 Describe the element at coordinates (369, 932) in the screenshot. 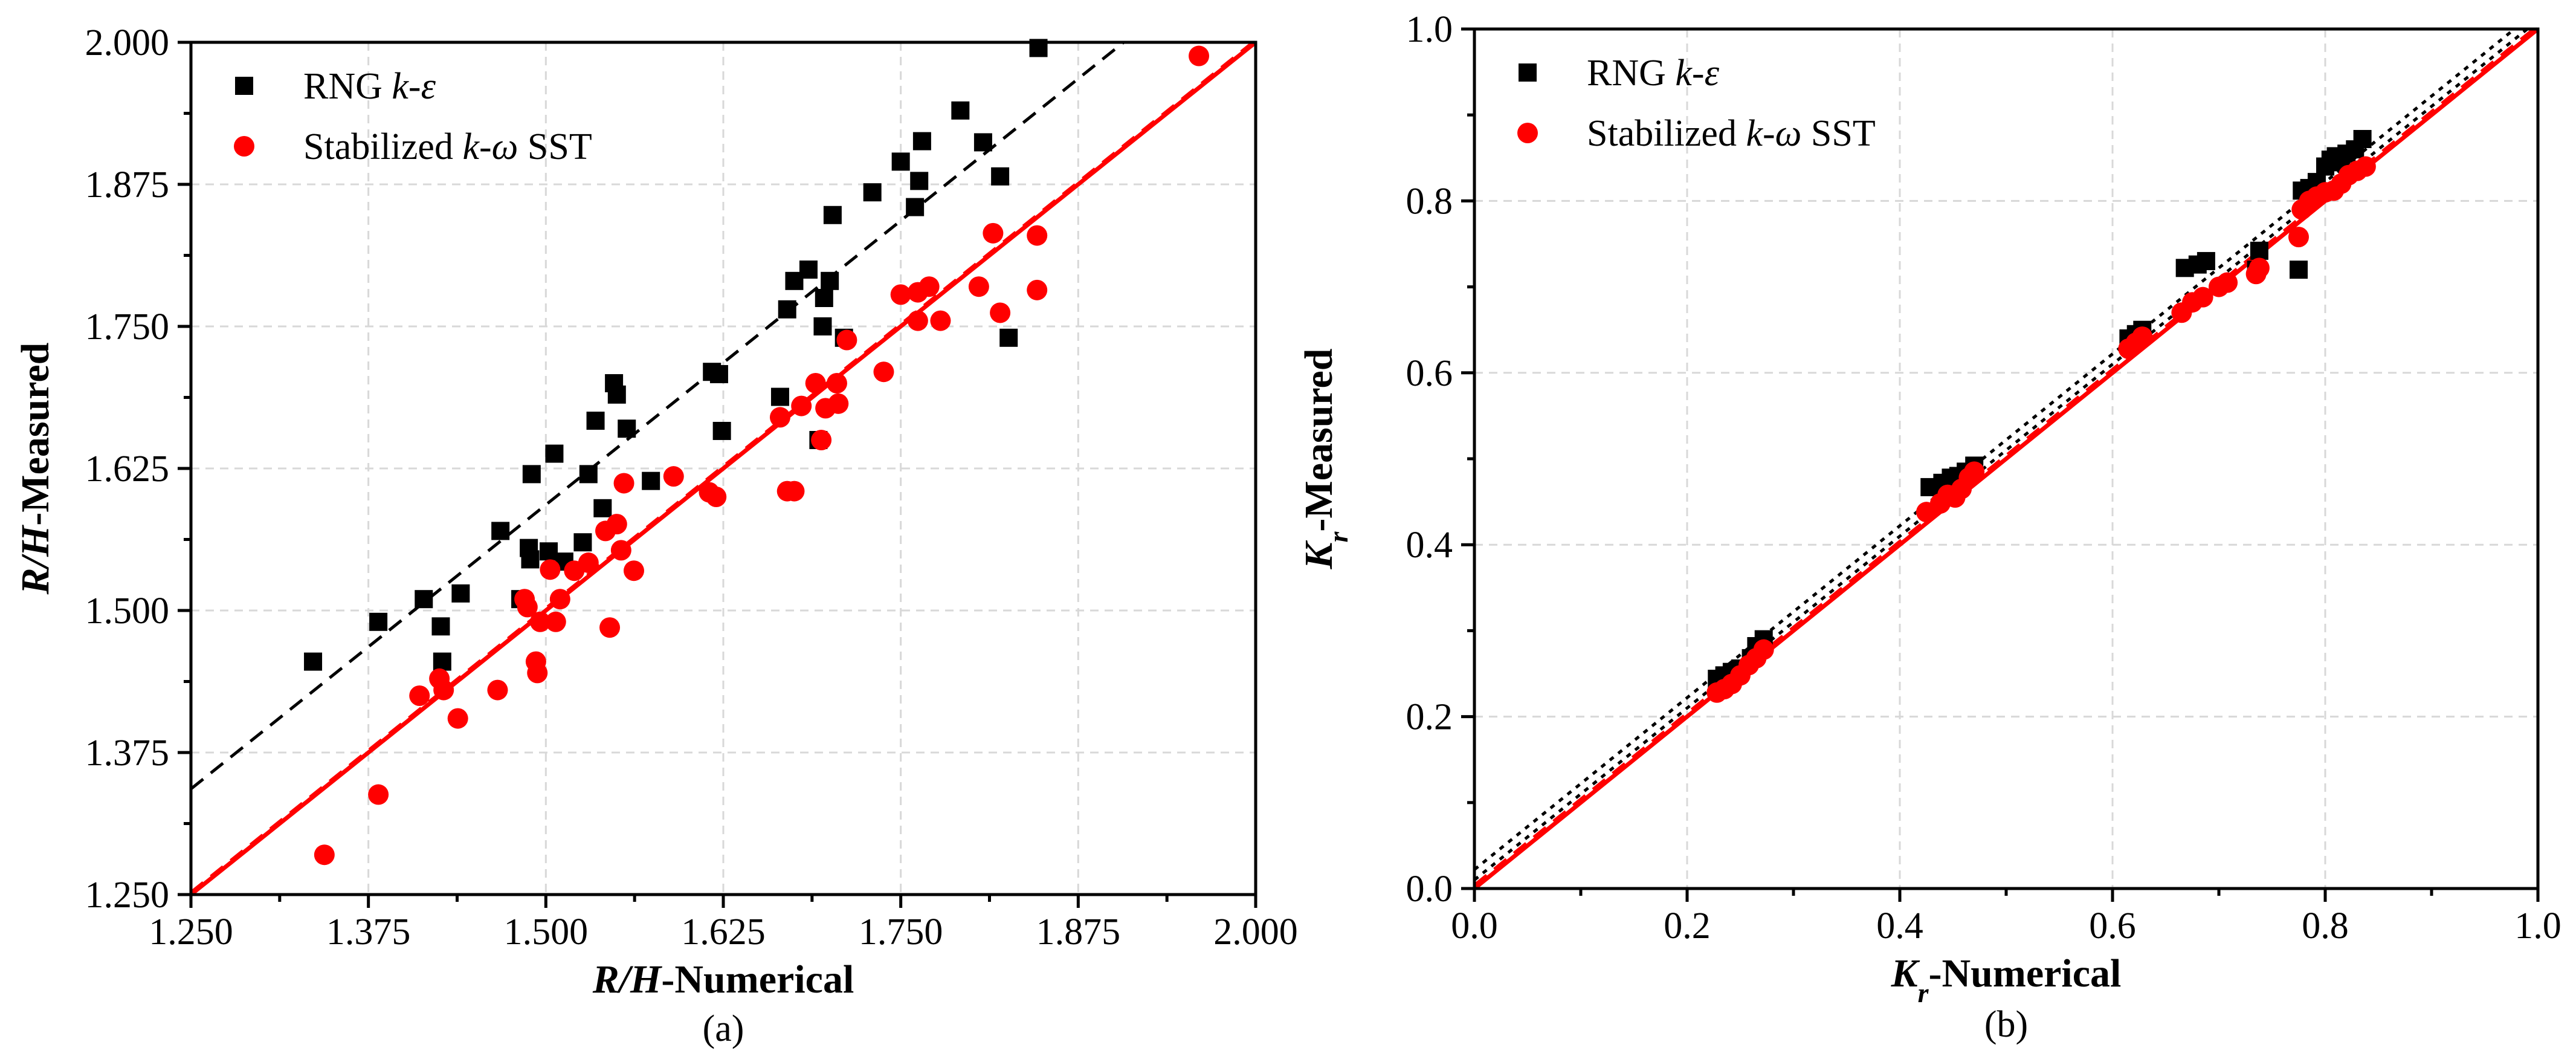

I see `x-tick-label-1: 1.375` at that location.